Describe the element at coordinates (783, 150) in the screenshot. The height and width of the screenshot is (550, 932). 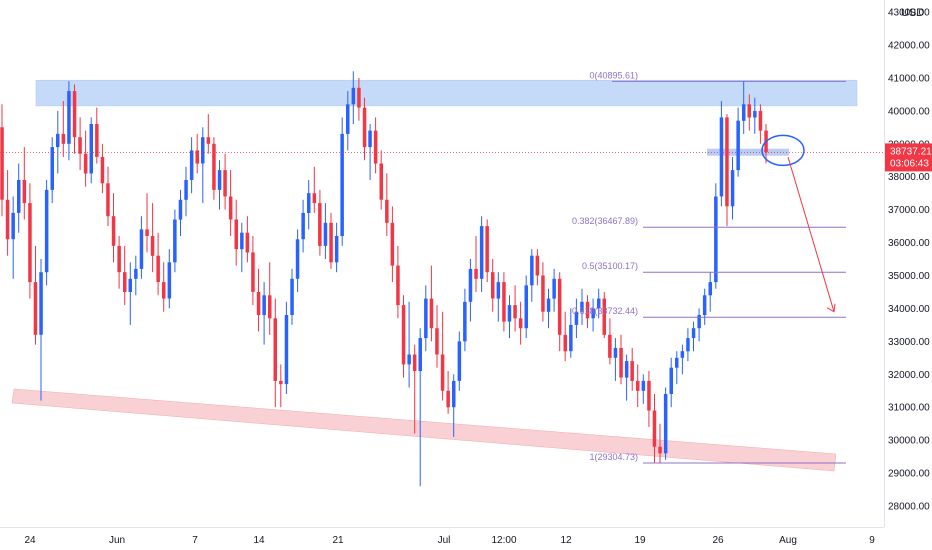
I see `retest-circle` at that location.